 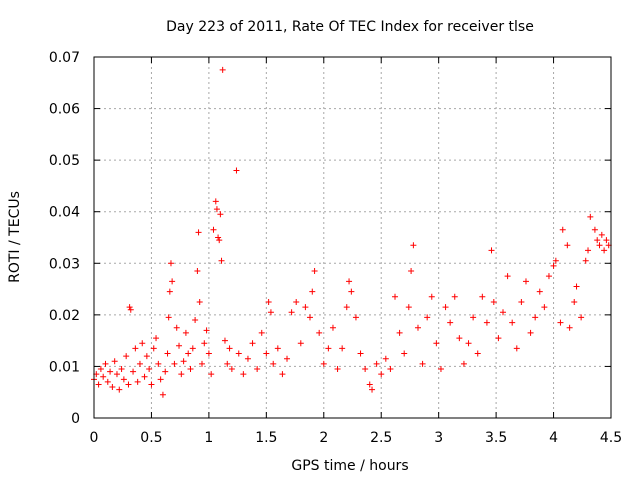 I want to click on x-tick-label: 3.5, so click(x=496, y=438).